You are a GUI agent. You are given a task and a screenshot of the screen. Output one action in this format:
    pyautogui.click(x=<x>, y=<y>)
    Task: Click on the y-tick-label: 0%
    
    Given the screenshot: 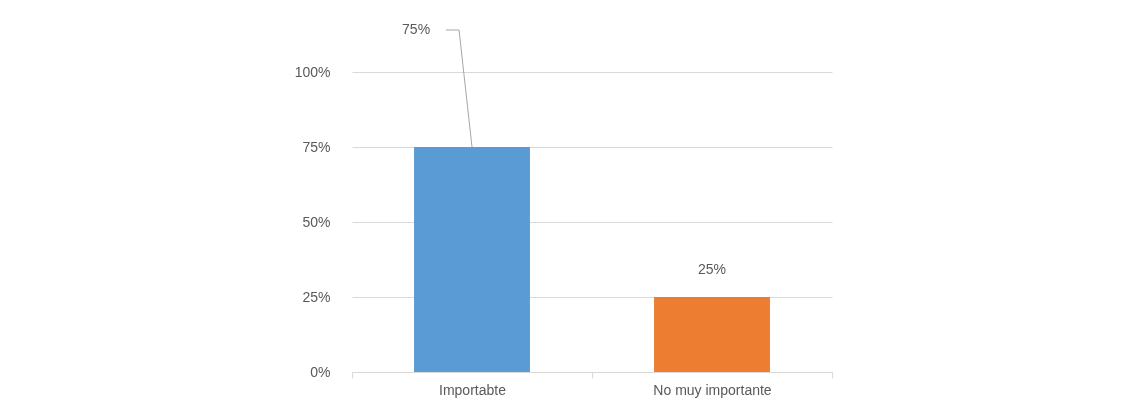 What is the action you would take?
    pyautogui.click(x=320, y=371)
    